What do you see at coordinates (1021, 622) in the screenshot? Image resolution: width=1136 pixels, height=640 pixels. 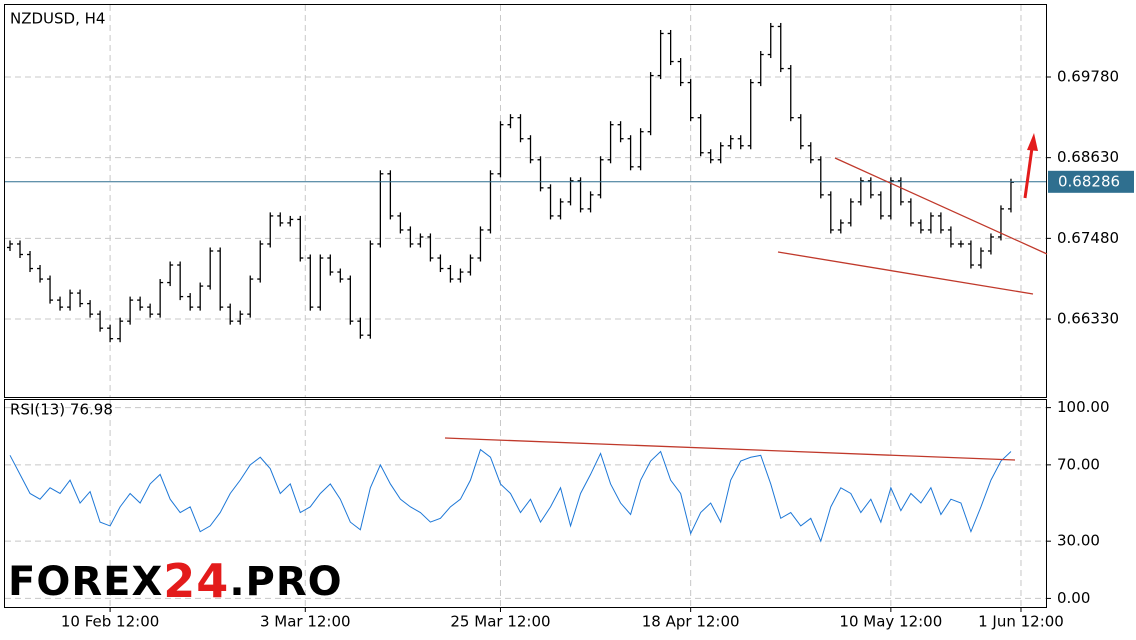 I see `x-tick-label: 1 Jun 12:00` at bounding box center [1021, 622].